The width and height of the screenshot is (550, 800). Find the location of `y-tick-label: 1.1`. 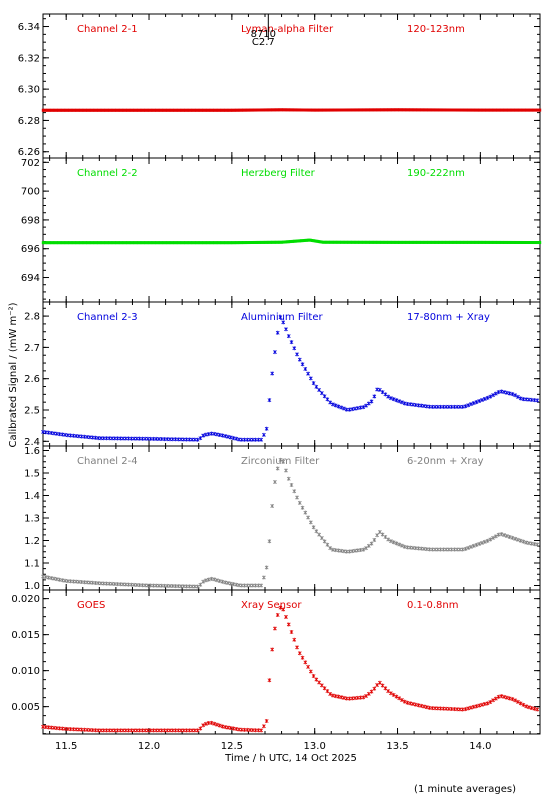

y-tick-label: 1.1 is located at coordinates (32, 564).